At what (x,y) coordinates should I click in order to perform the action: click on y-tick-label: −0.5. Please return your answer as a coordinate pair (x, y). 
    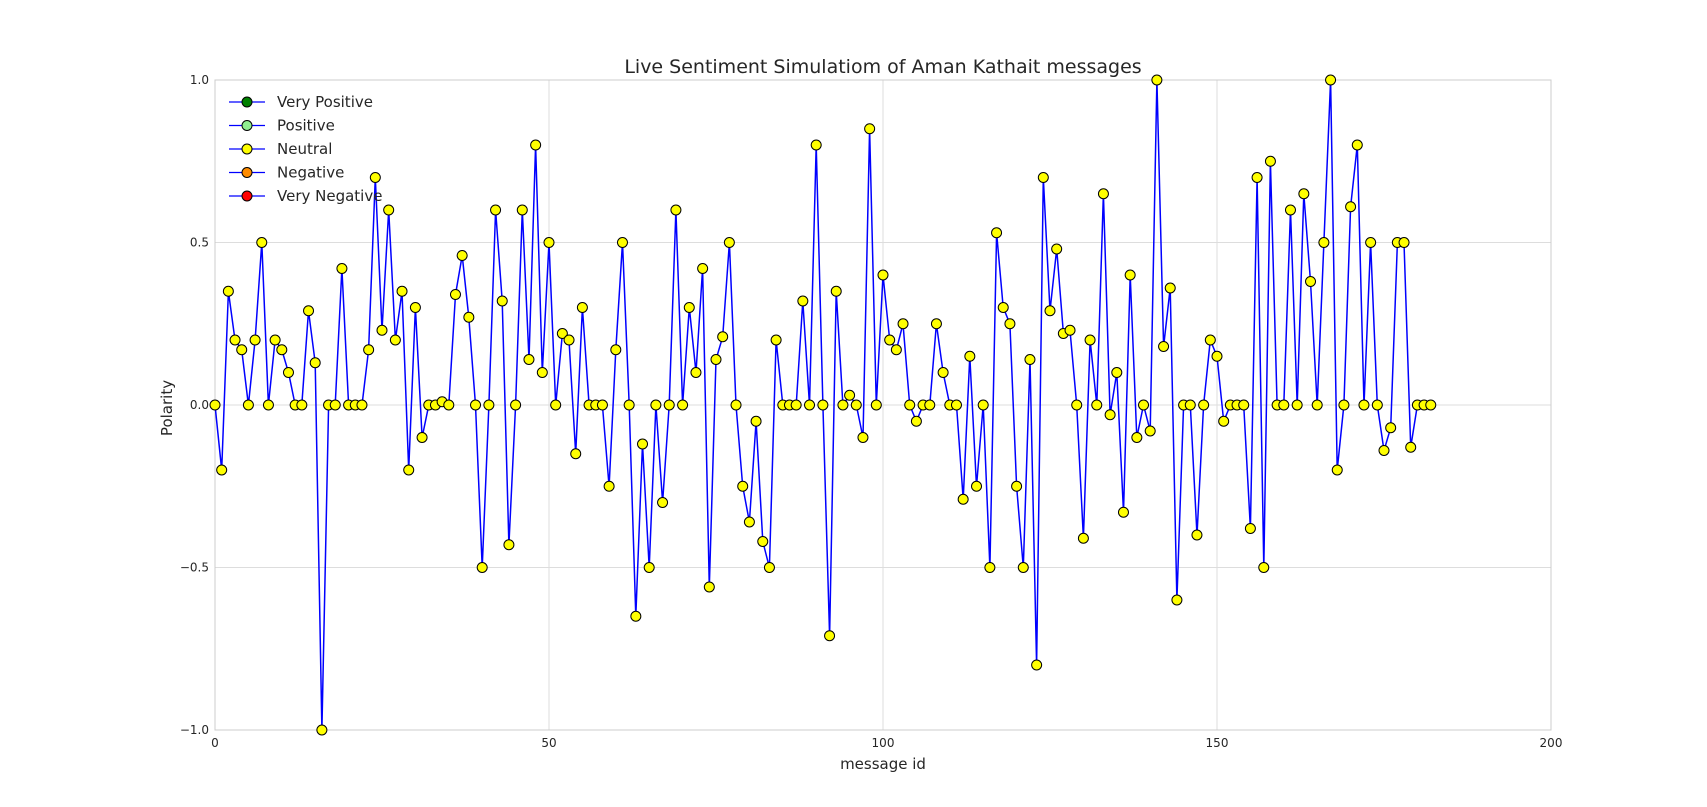
    Looking at the image, I should click on (194, 568).